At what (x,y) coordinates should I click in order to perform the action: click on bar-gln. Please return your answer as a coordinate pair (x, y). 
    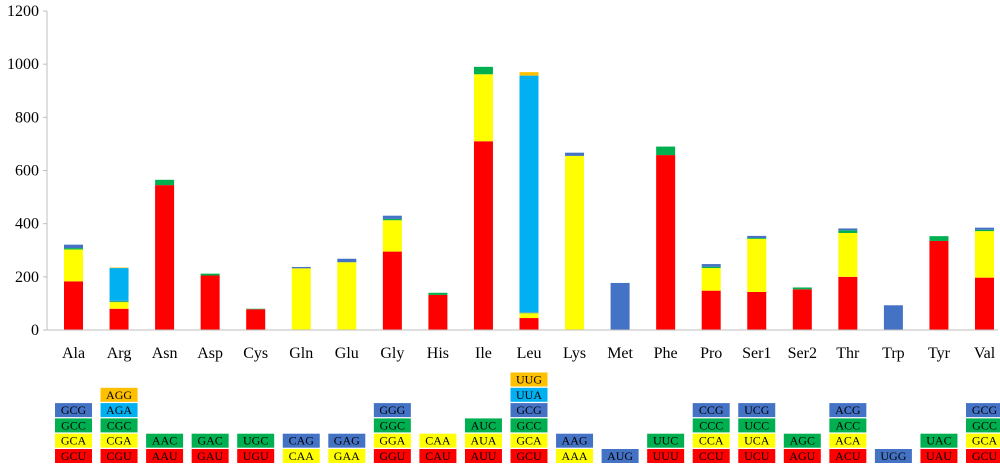
    Looking at the image, I should click on (301, 298).